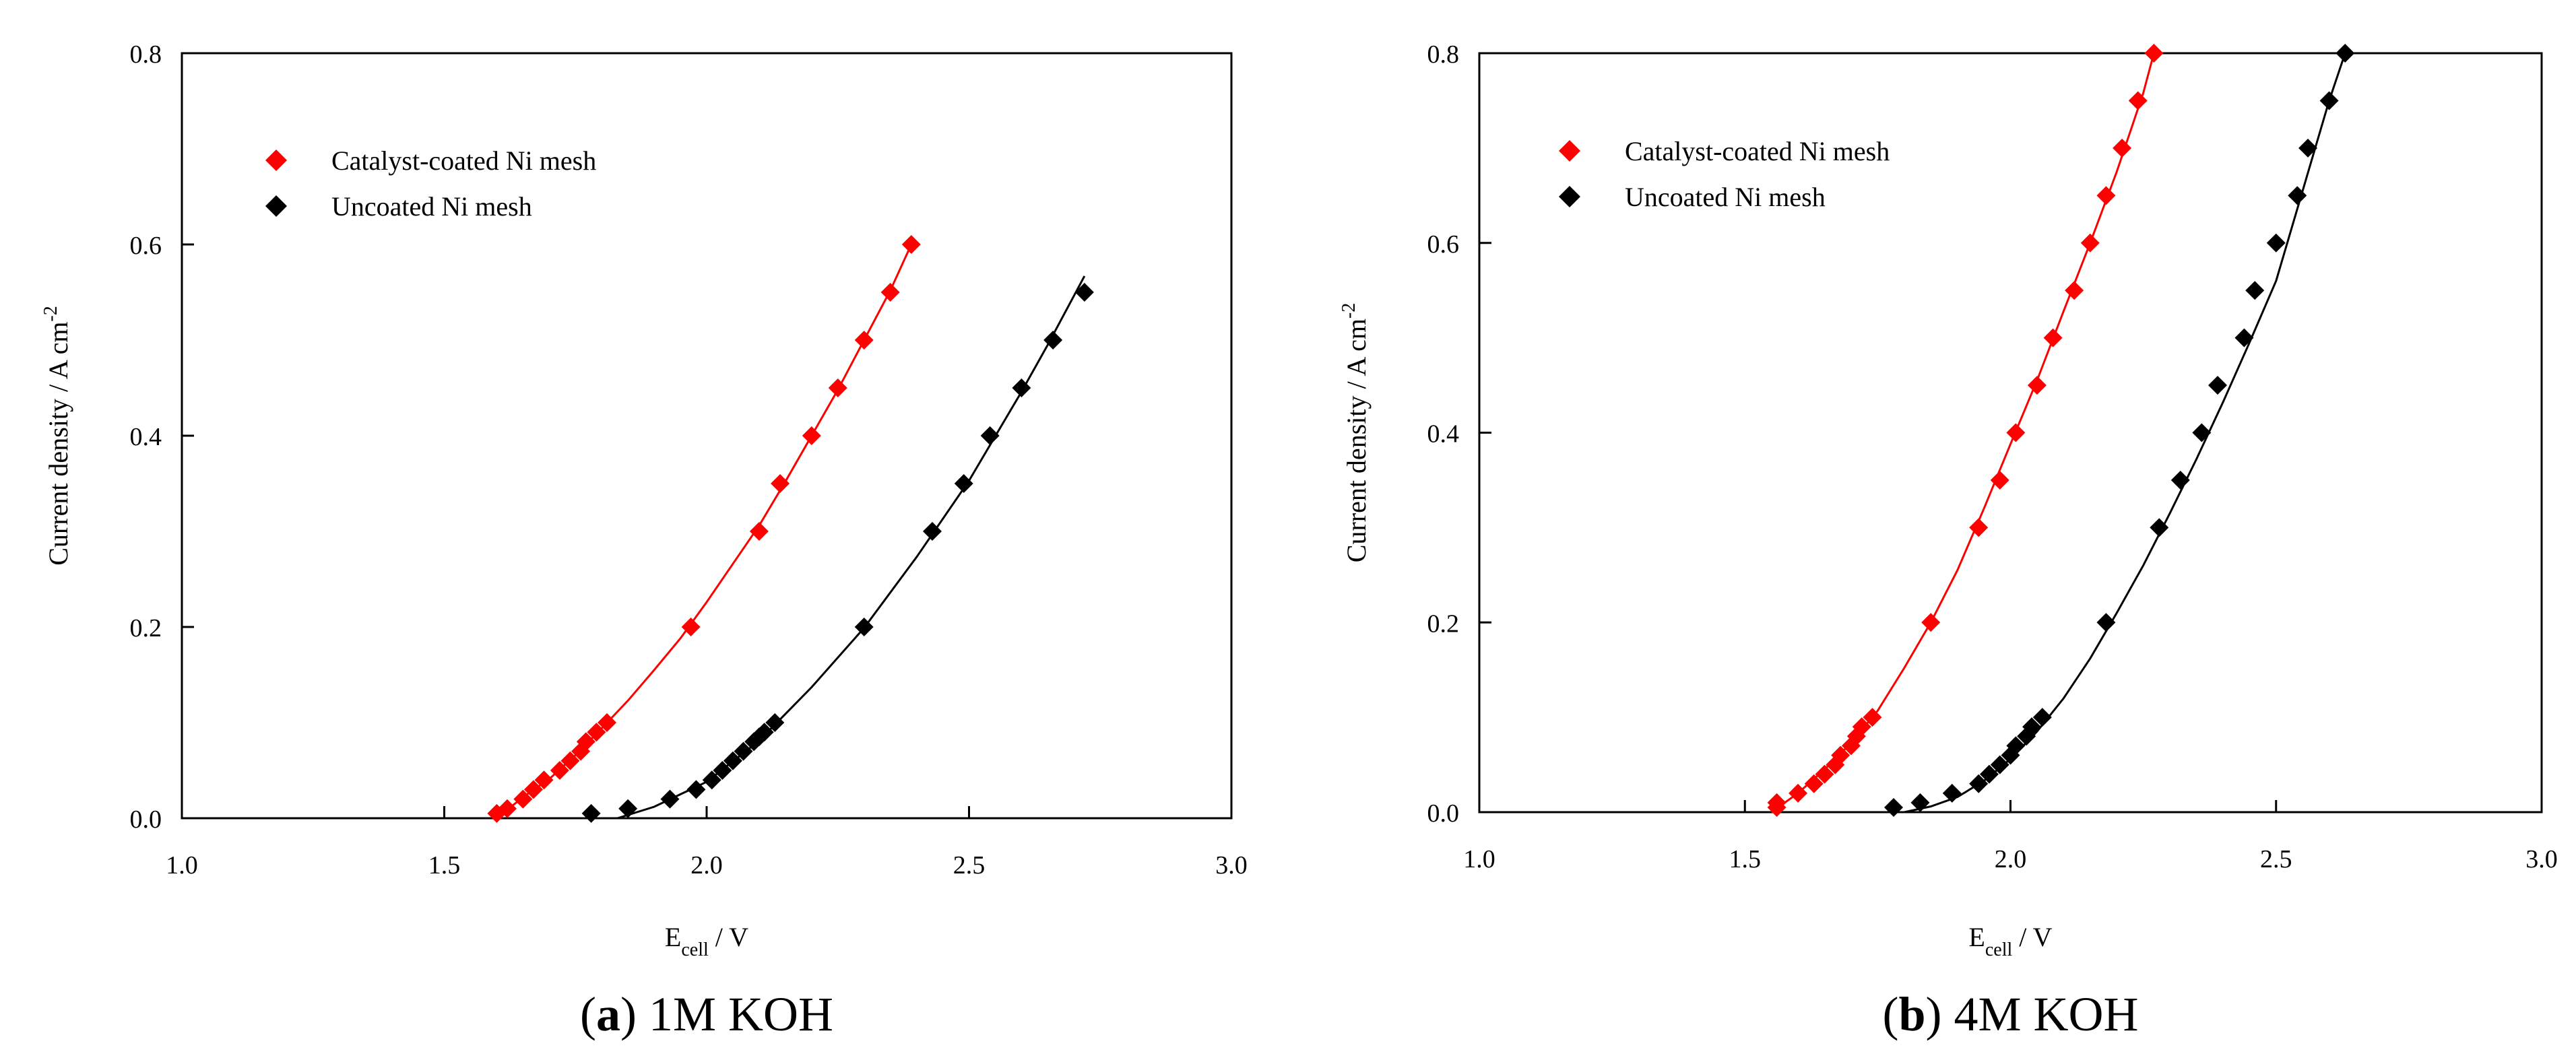 The height and width of the screenshot is (1062, 2576). Describe the element at coordinates (146, 819) in the screenshot. I see `y-tick-label: 0.0` at that location.